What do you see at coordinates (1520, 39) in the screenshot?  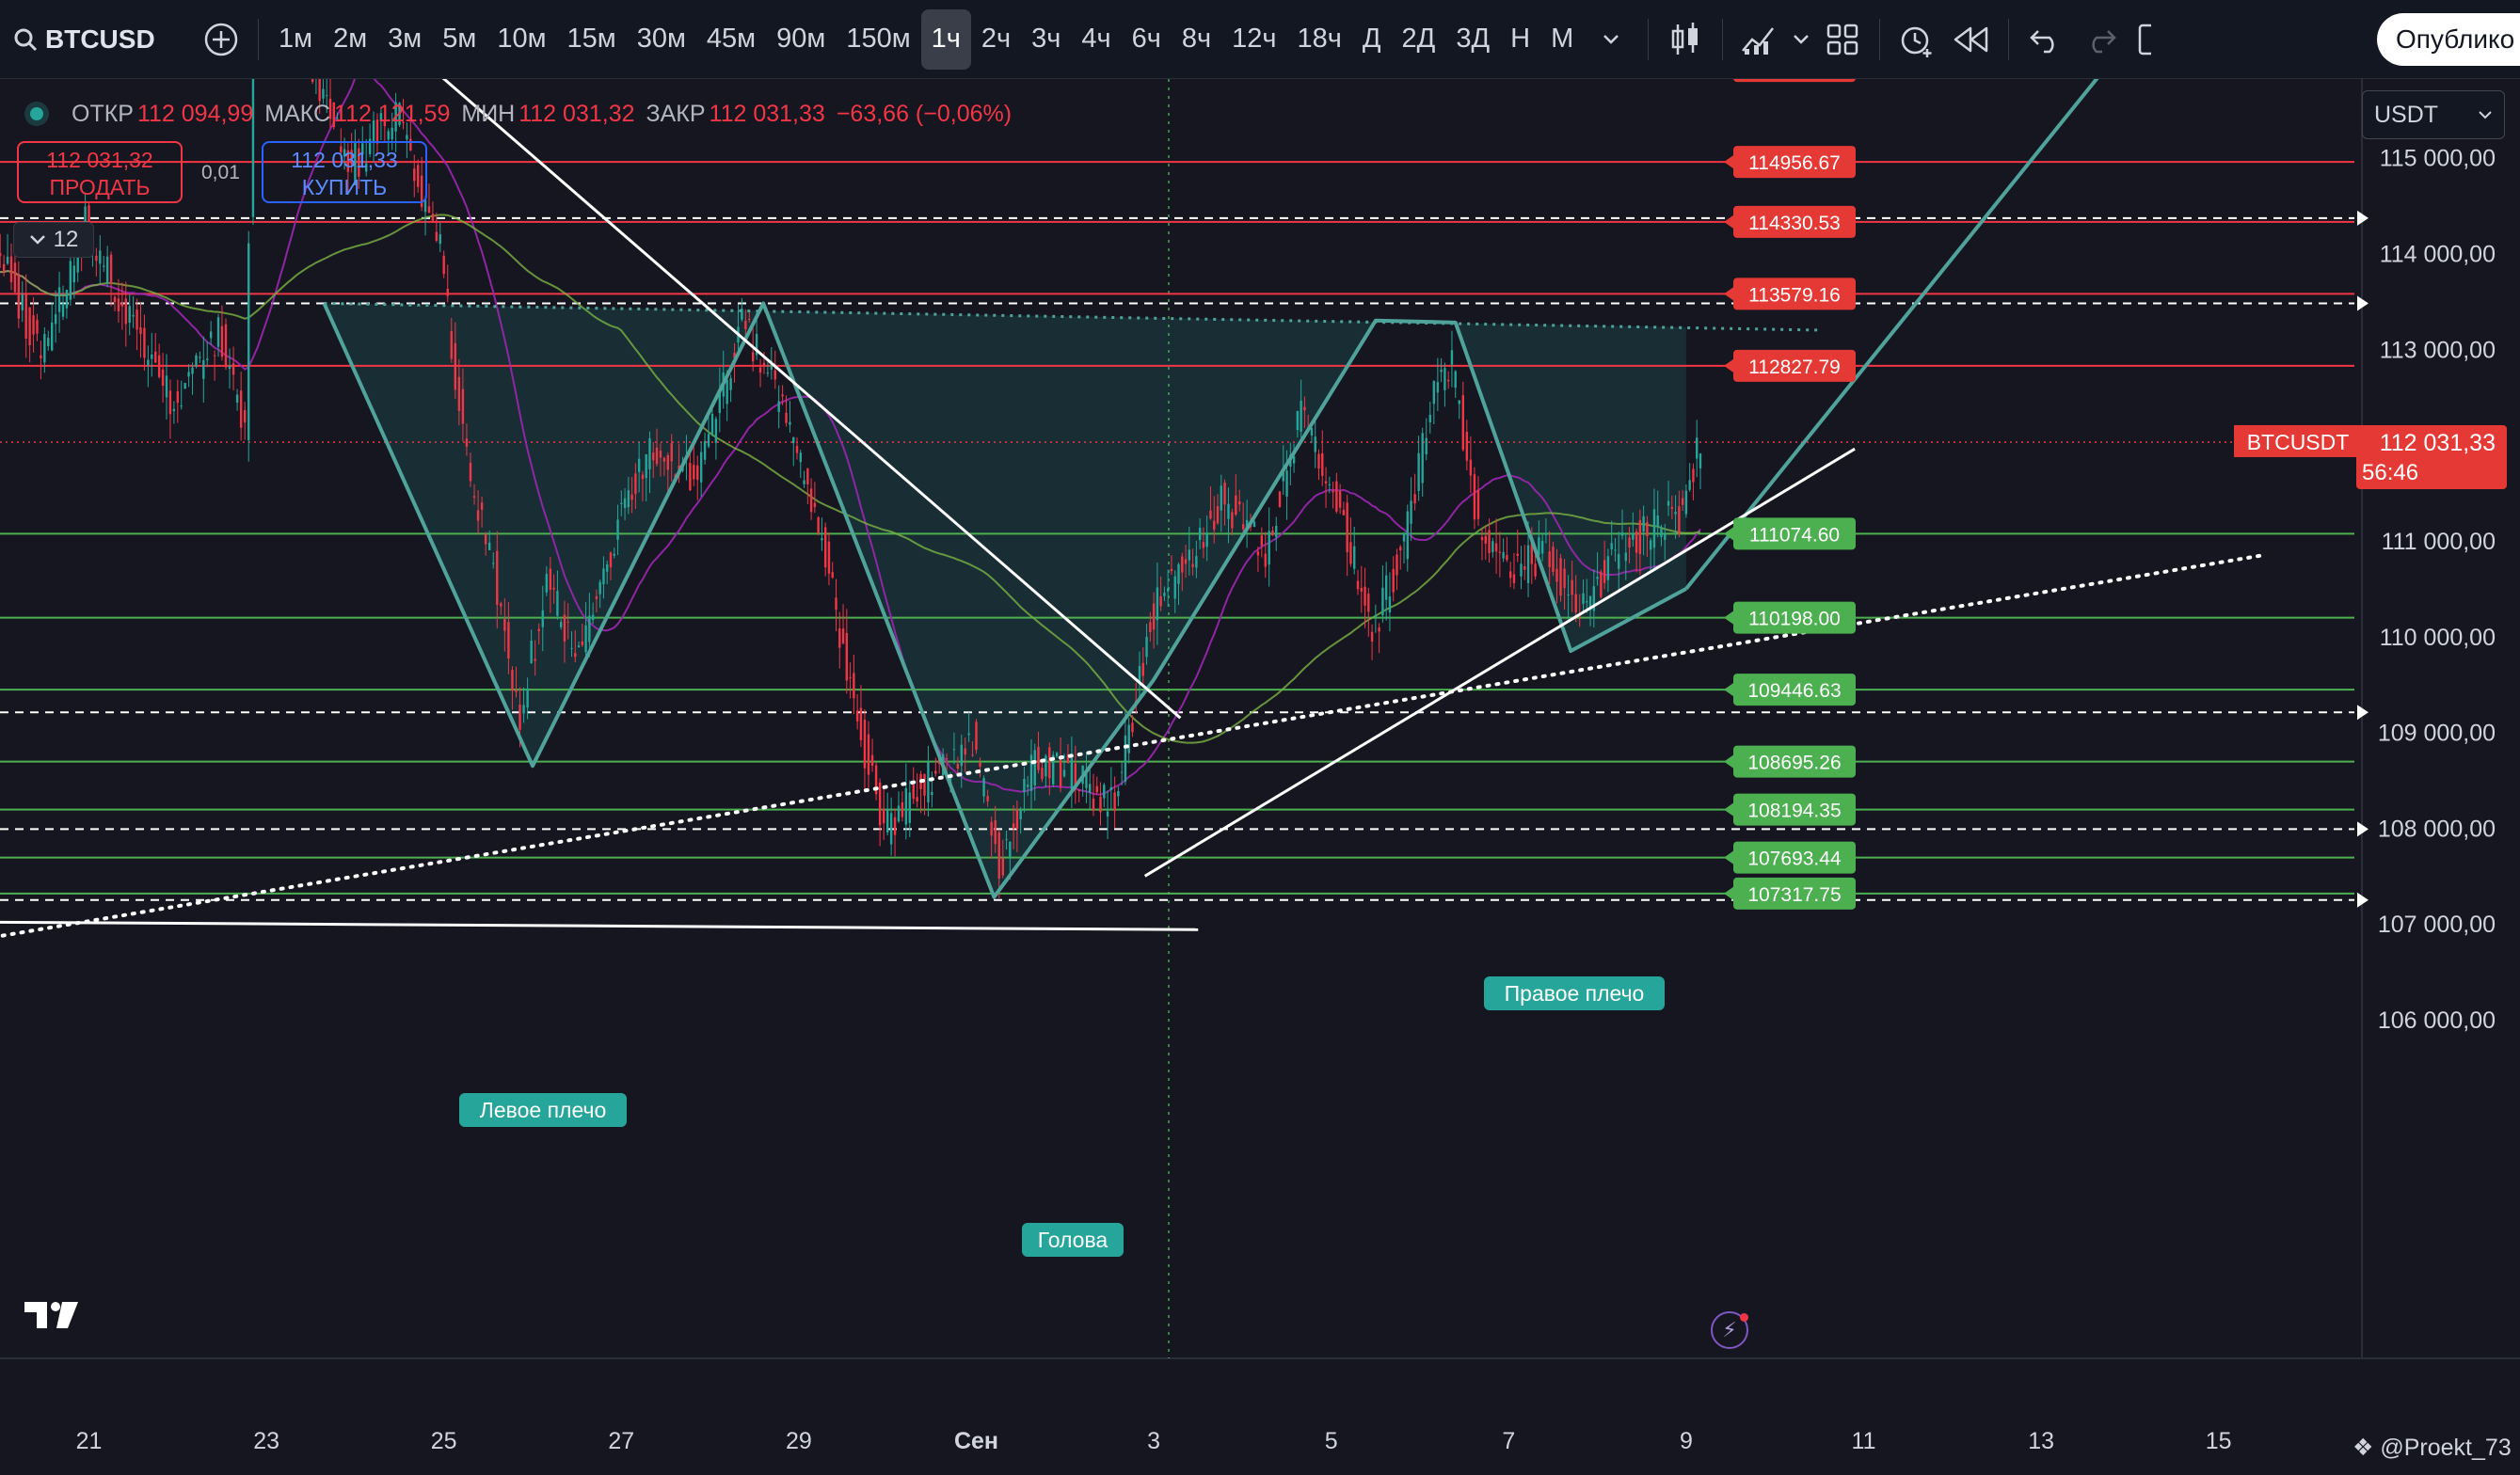 I see `timeframe-21: Н` at bounding box center [1520, 39].